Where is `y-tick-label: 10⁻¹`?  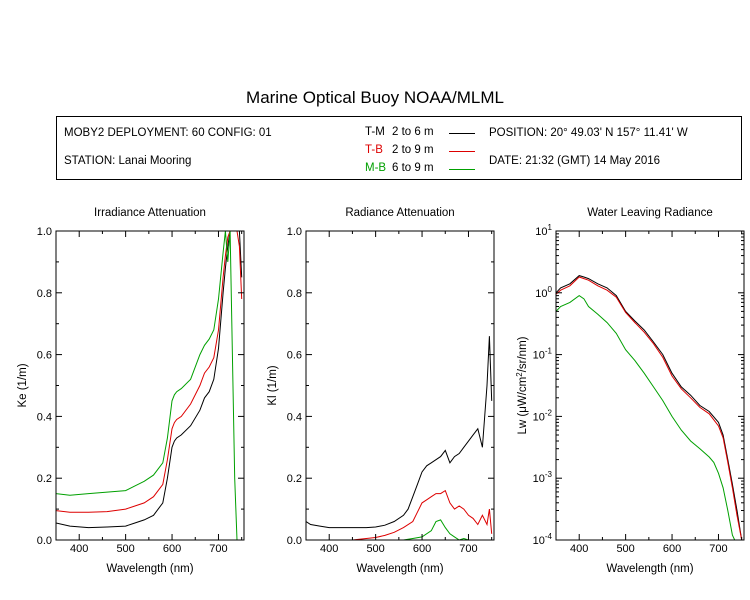
y-tick-label: 10⁻¹ is located at coordinates (543, 354).